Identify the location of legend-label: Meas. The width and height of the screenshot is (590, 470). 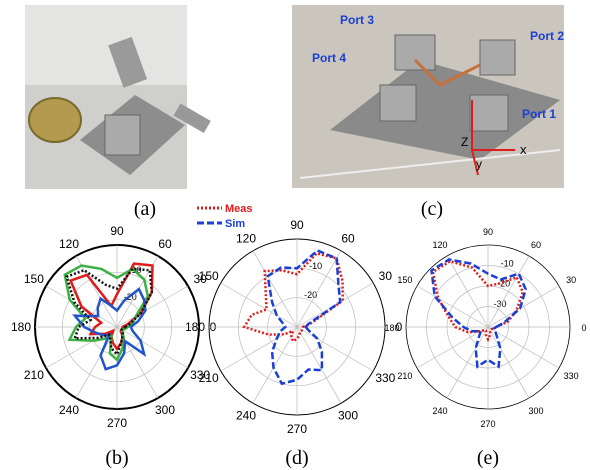
(239, 209).